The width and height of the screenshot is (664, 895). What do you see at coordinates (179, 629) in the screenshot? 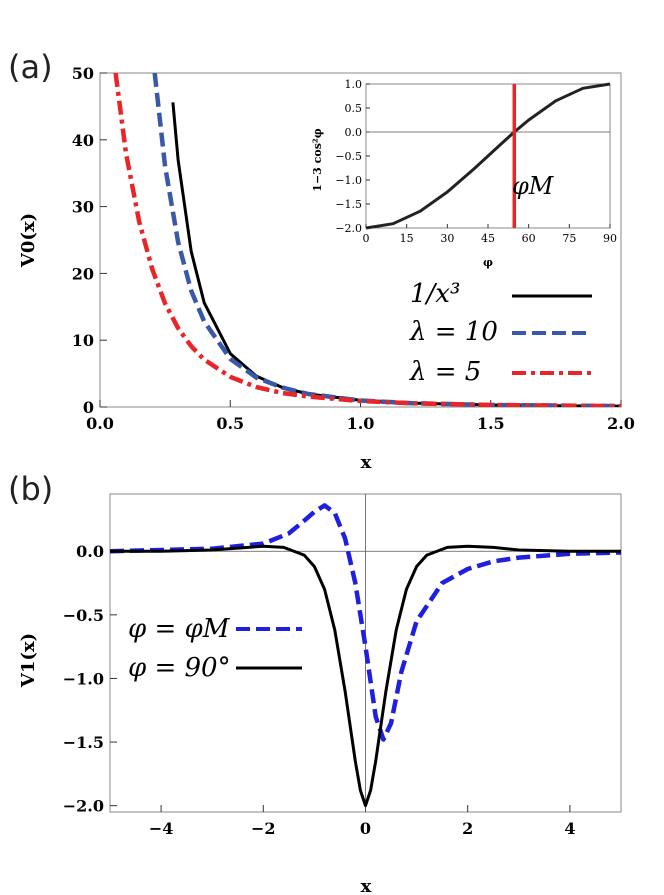
I see `legend-b-1-label: φ = φM` at bounding box center [179, 629].